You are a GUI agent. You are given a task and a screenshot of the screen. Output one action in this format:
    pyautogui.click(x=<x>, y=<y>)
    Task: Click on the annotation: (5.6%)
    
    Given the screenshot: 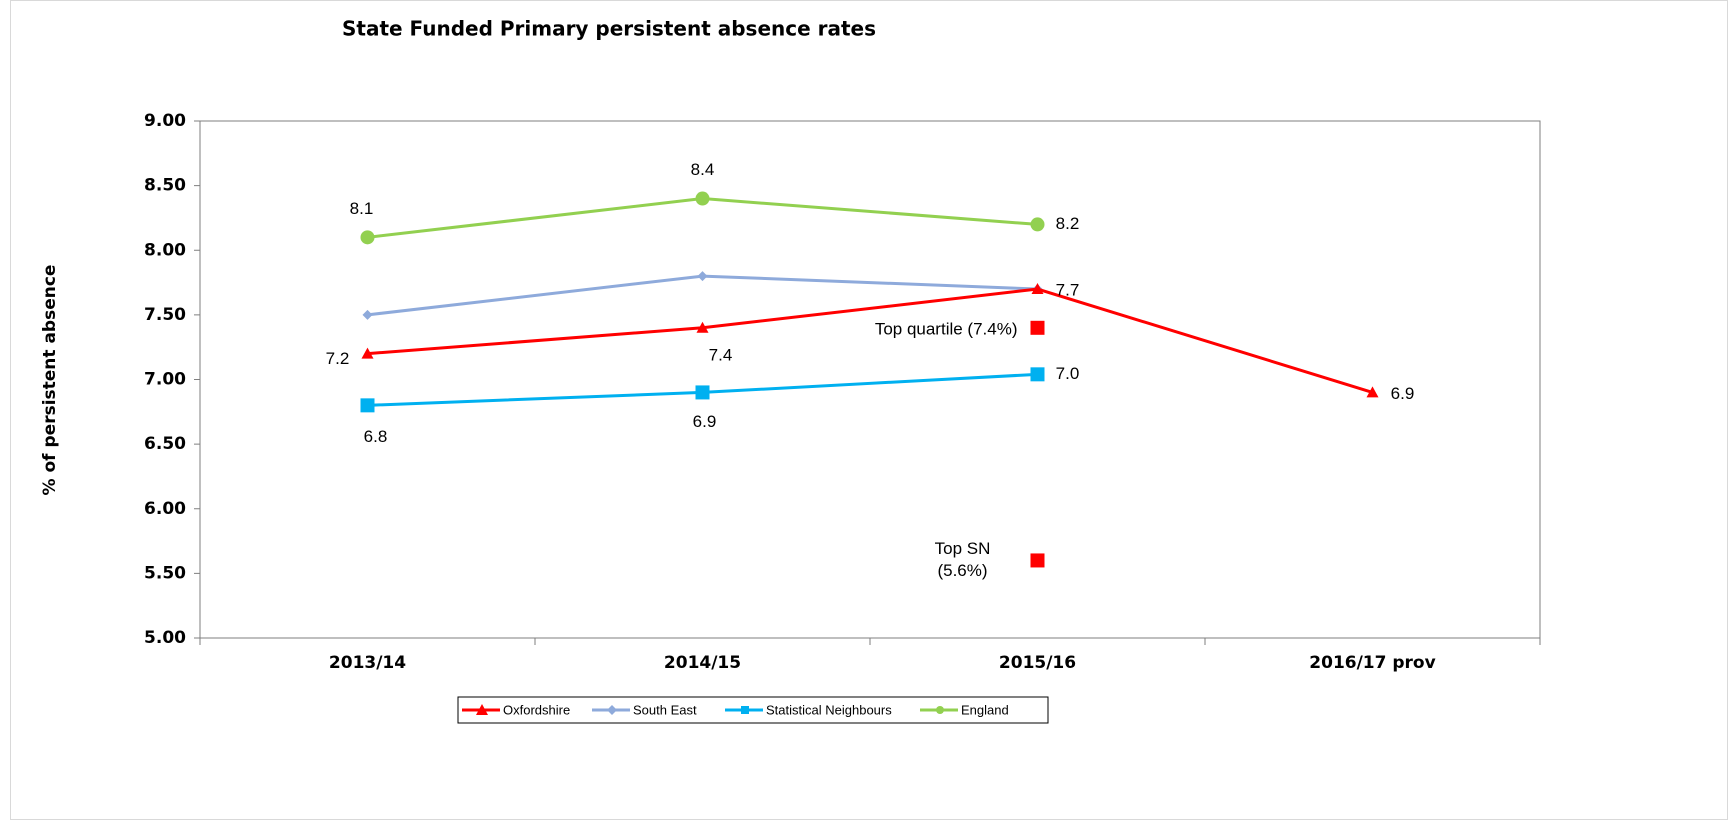 What is the action you would take?
    pyautogui.click(x=962, y=570)
    